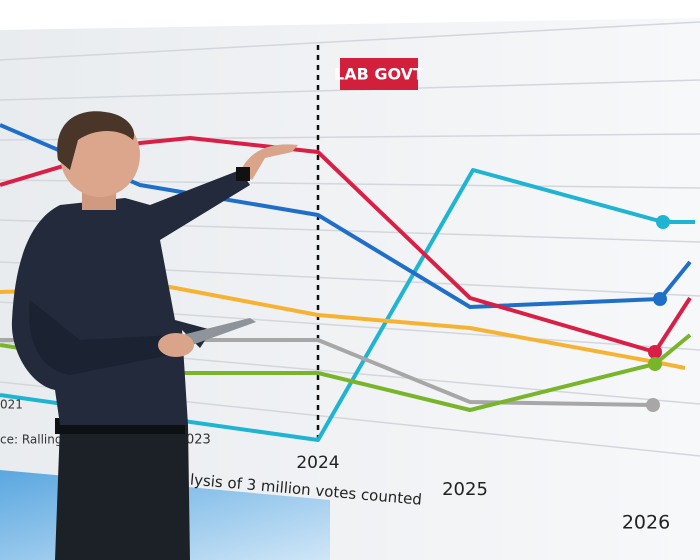 The height and width of the screenshot is (560, 700). What do you see at coordinates (176, 345) in the screenshot?
I see `hand` at bounding box center [176, 345].